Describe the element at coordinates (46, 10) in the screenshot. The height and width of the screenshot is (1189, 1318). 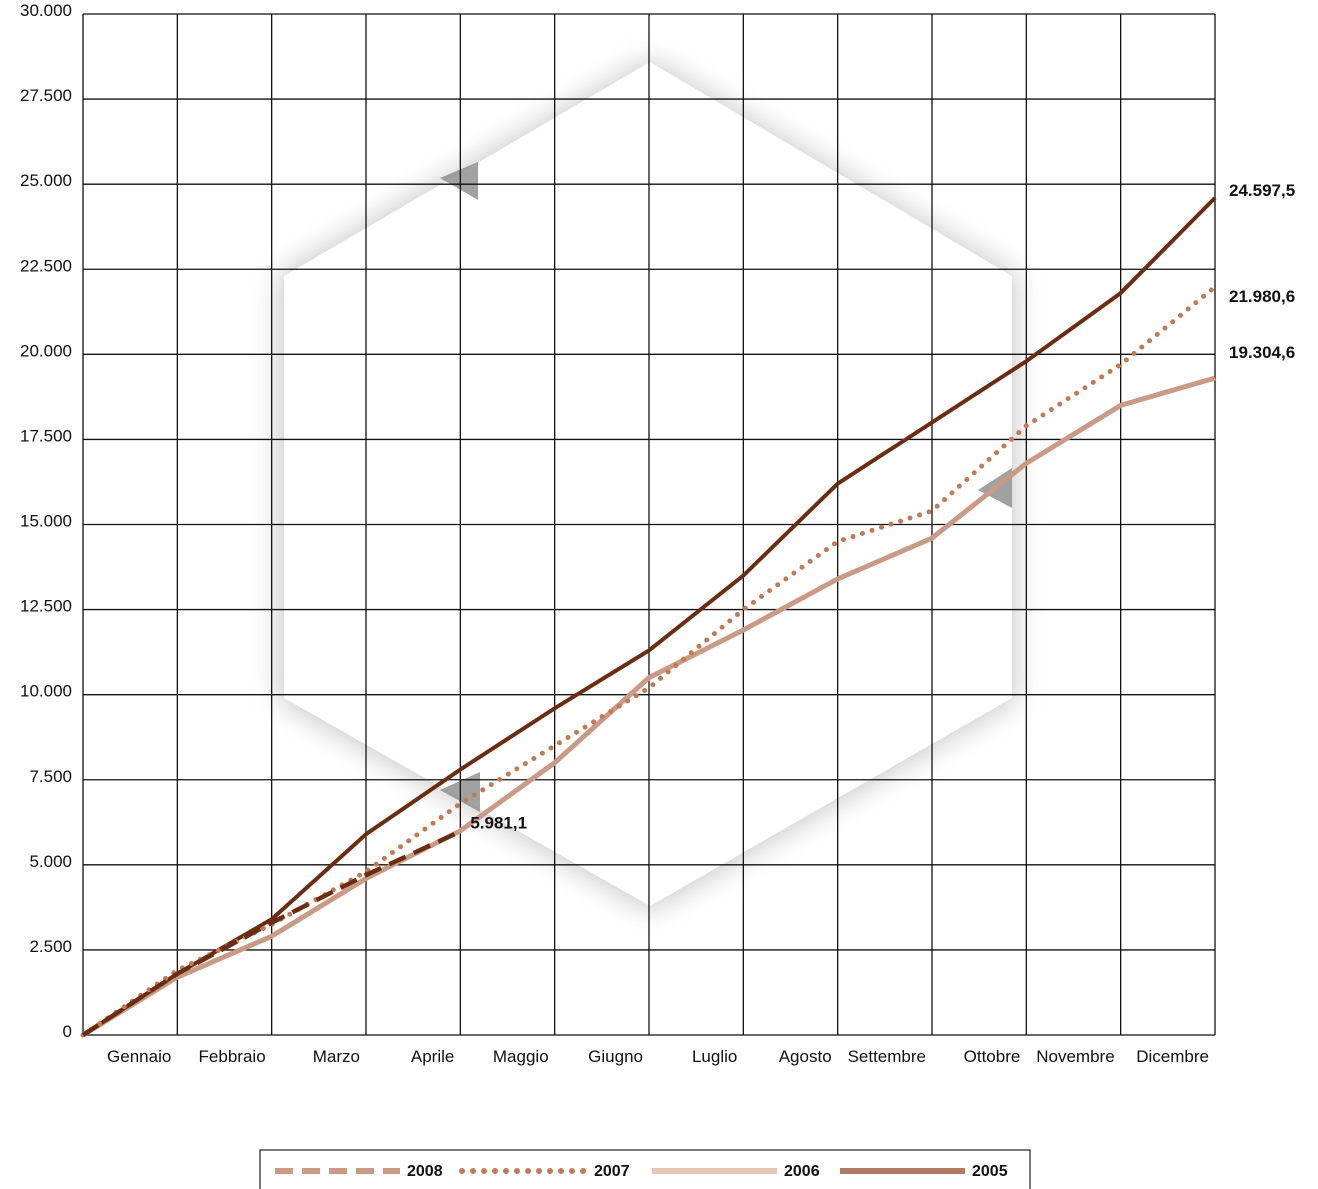
I see `y-tick-label: 30.000` at that location.